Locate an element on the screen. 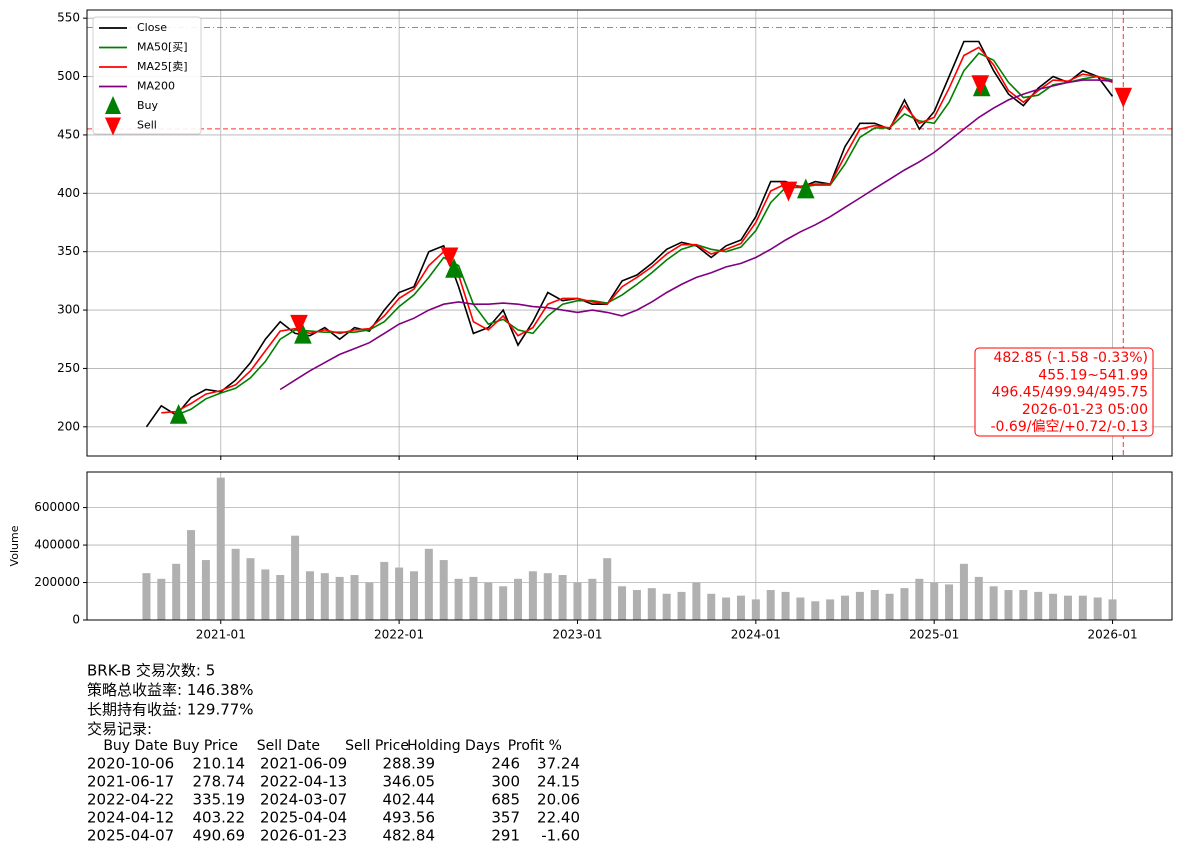 The image size is (1180, 852). table-header: Sell Price is located at coordinates (377, 746).